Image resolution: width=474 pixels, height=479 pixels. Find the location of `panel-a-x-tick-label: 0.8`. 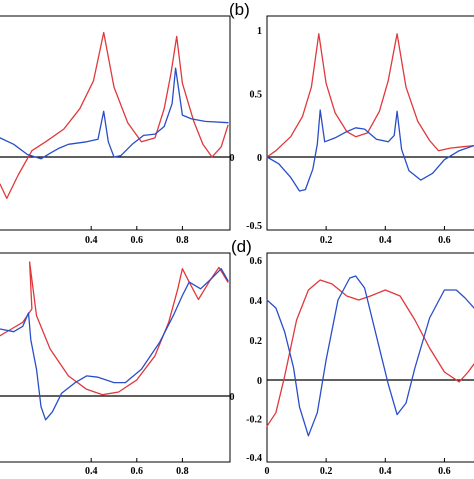

panel-a-x-tick-label: 0.8 is located at coordinates (182, 240).